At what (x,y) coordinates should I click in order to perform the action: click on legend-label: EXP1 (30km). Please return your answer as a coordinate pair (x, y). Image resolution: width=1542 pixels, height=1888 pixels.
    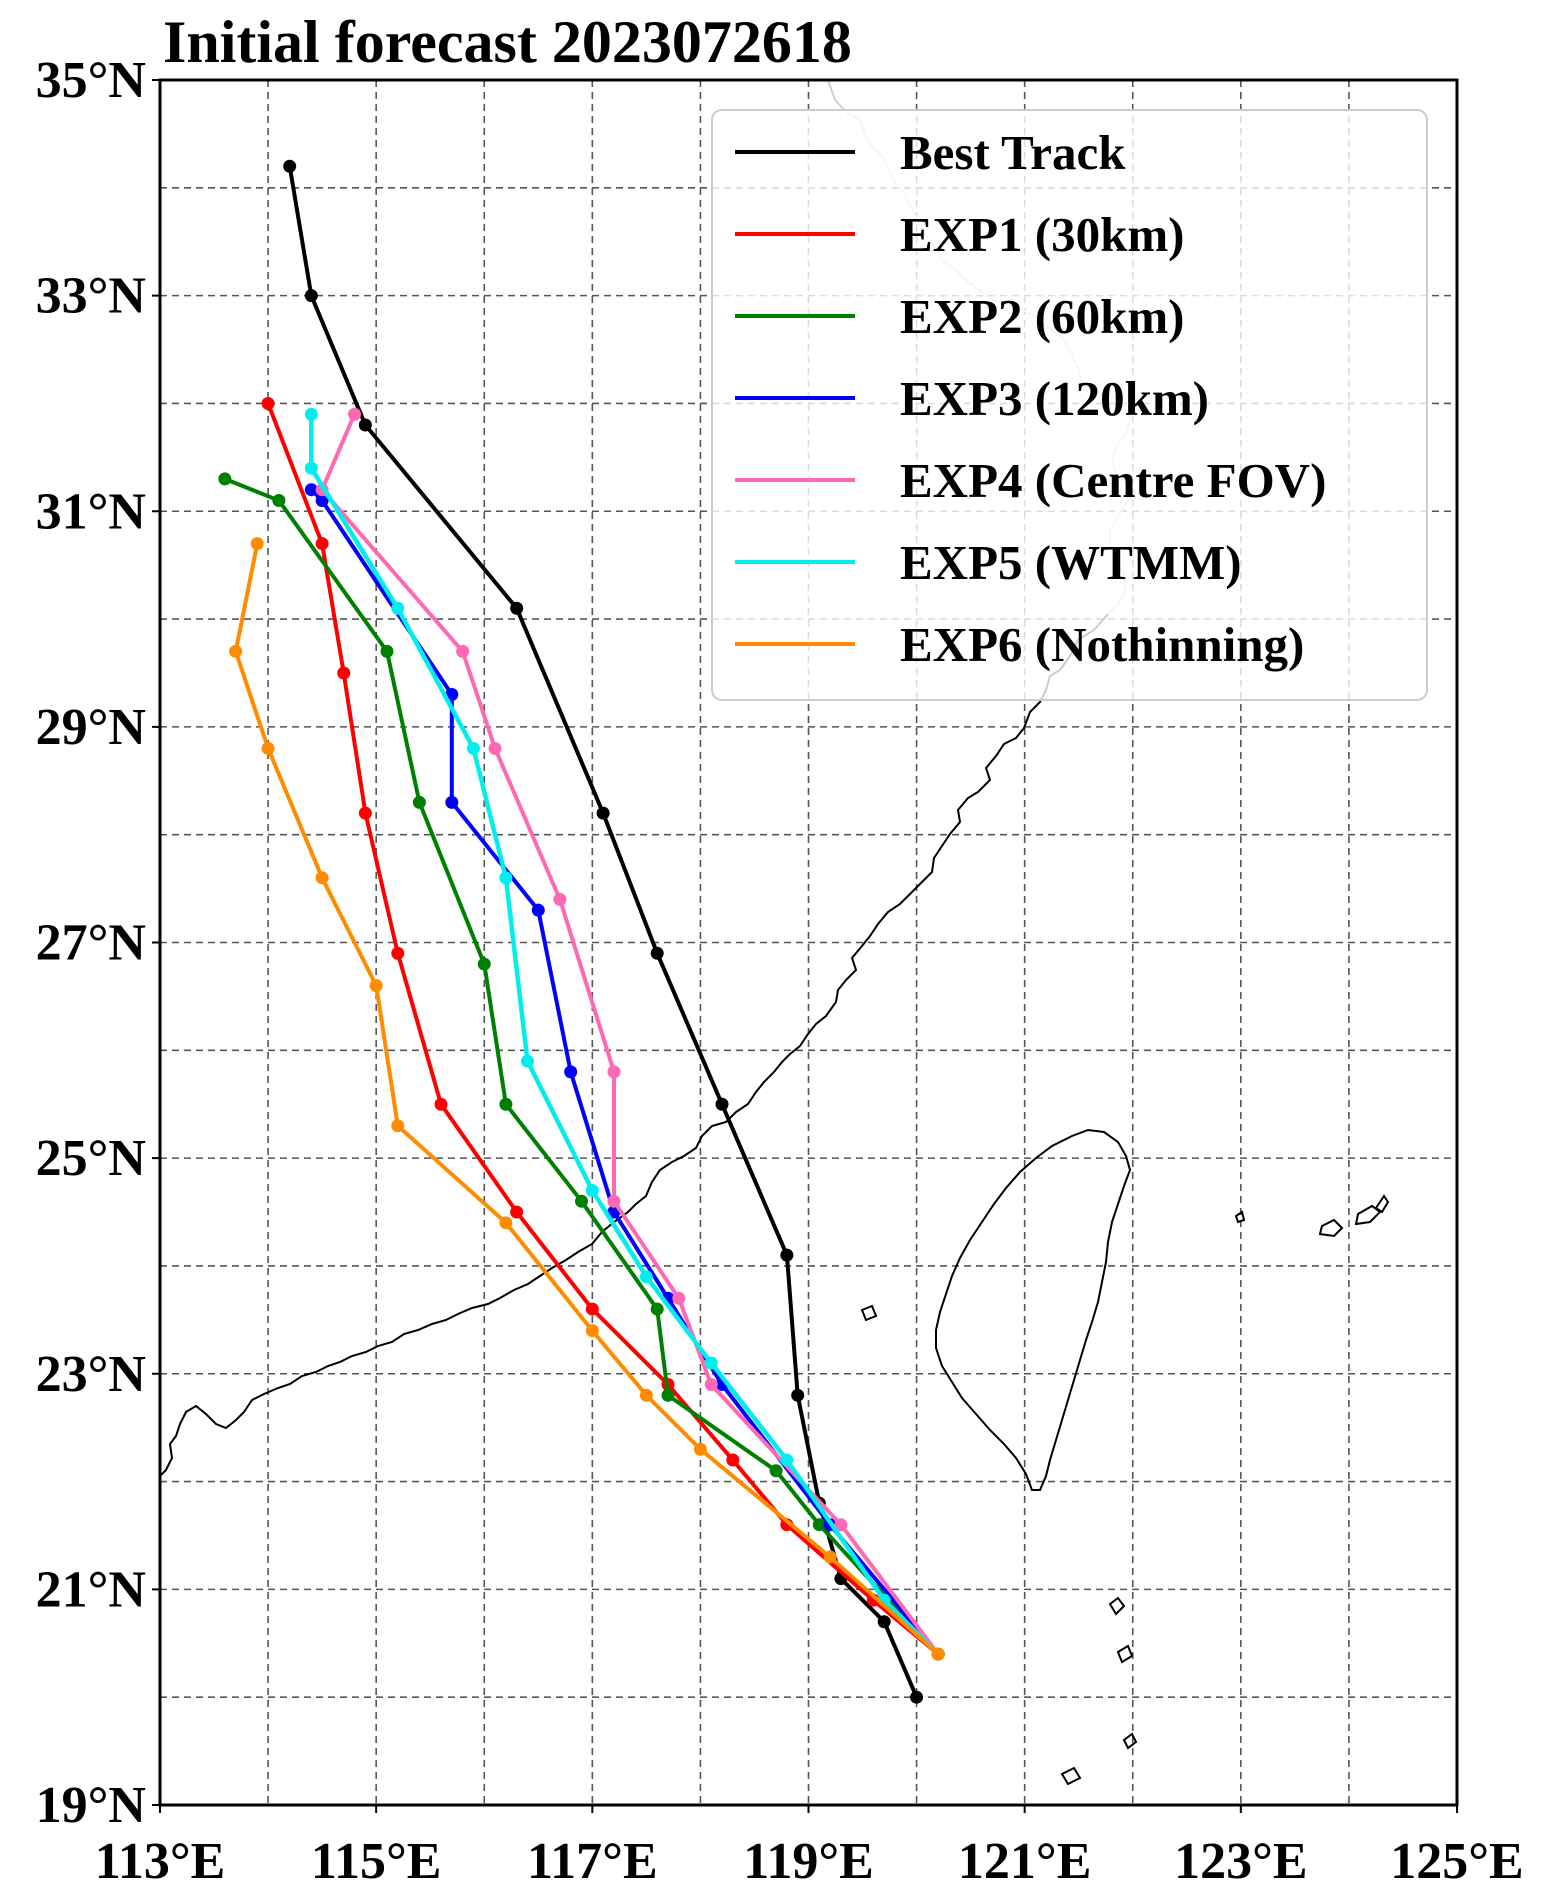
    Looking at the image, I should click on (1042, 234).